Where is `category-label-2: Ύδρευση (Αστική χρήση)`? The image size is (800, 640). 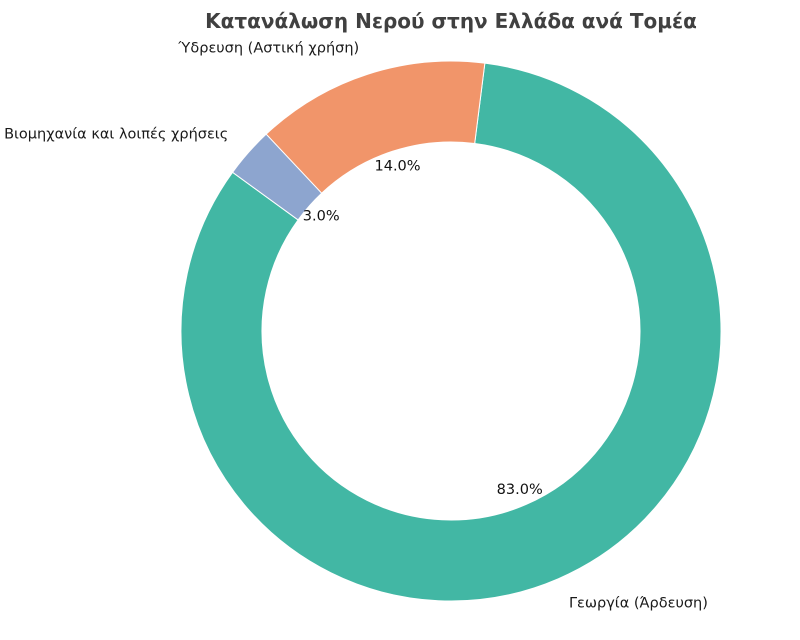 category-label-2: Ύδρευση (Αστική χρήση) is located at coordinates (268, 49).